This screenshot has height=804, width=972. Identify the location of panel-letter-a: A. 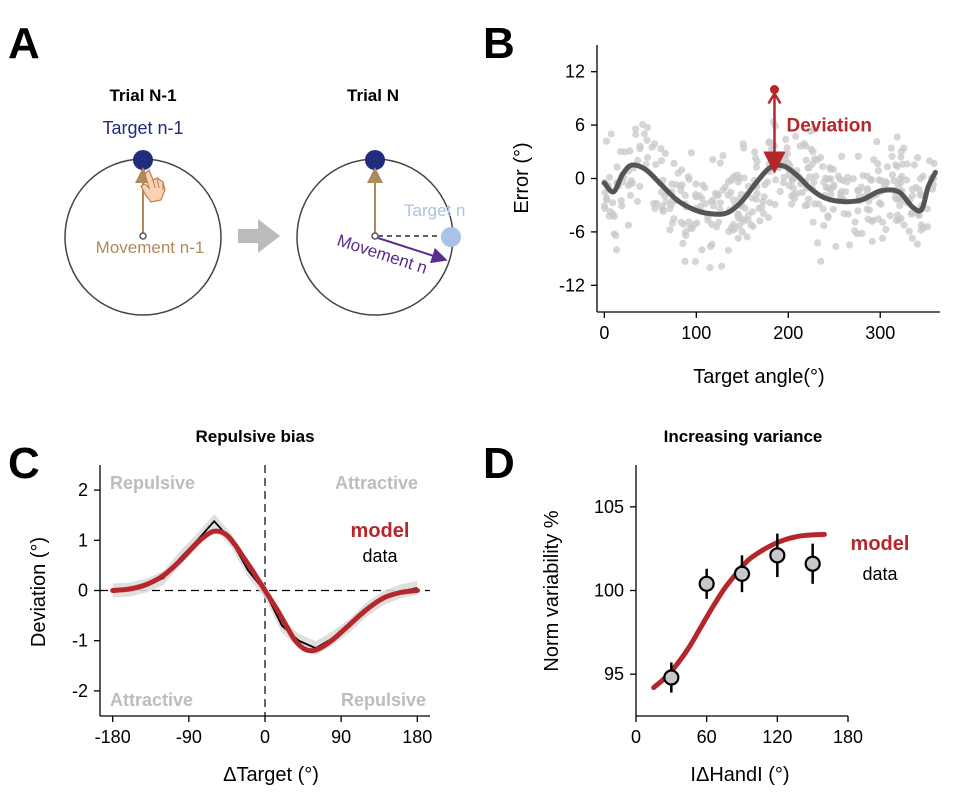
(24, 43).